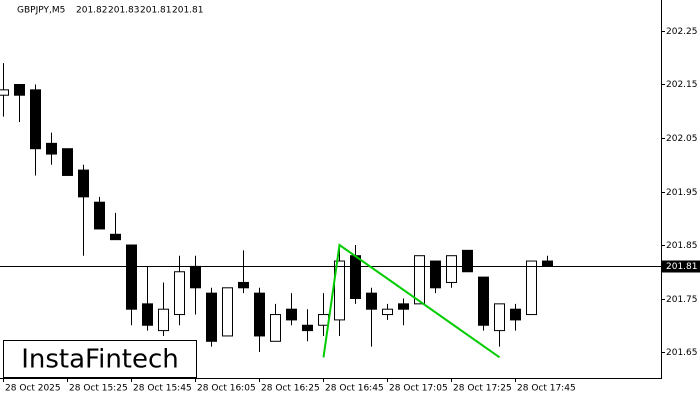 The width and height of the screenshot is (700, 404). What do you see at coordinates (682, 353) in the screenshot?
I see `y-tick-label: 201.65` at bounding box center [682, 353].